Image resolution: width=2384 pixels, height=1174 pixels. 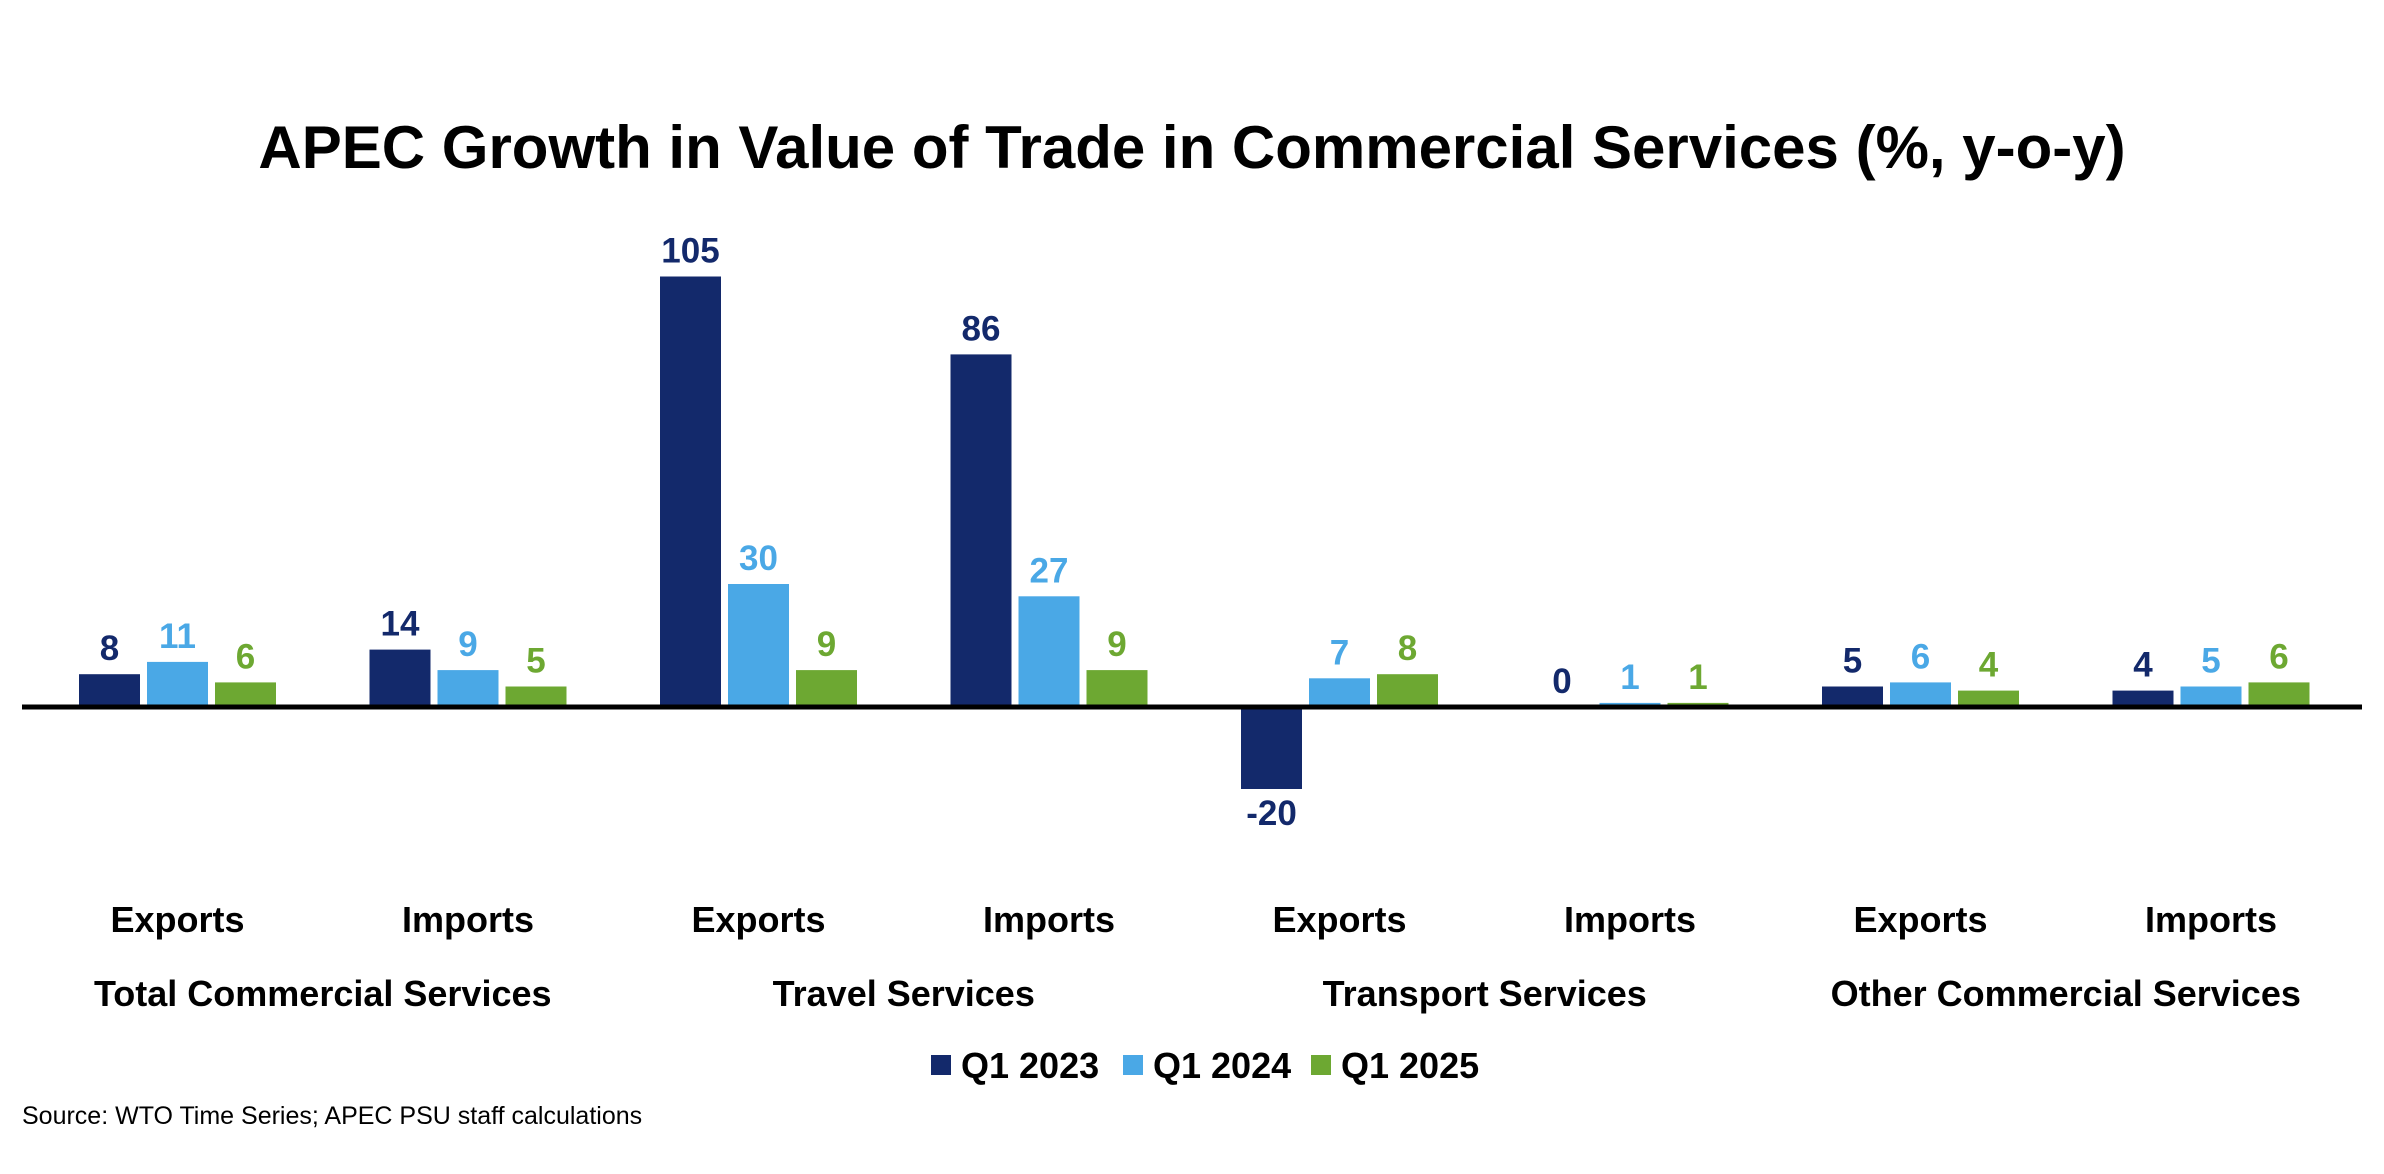 What do you see at coordinates (2143, 665) in the screenshot?
I see `data-label-q1-2023-7: 4` at bounding box center [2143, 665].